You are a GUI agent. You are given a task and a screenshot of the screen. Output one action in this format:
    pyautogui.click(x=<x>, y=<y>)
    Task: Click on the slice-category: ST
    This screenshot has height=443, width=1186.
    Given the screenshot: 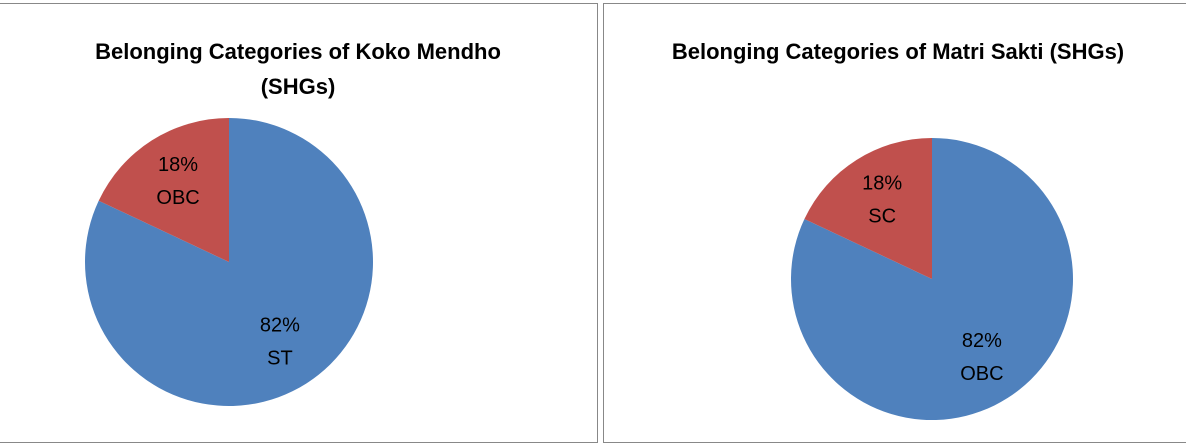 What is the action you would take?
    pyautogui.click(x=280, y=359)
    